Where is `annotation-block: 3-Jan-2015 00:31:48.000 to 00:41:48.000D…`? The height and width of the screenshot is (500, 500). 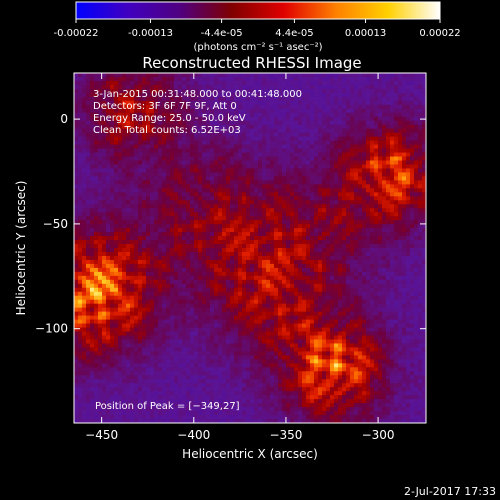 annotation-block: 3-Jan-2015 00:31:48.000 to 00:41:48.000D… is located at coordinates (197, 112).